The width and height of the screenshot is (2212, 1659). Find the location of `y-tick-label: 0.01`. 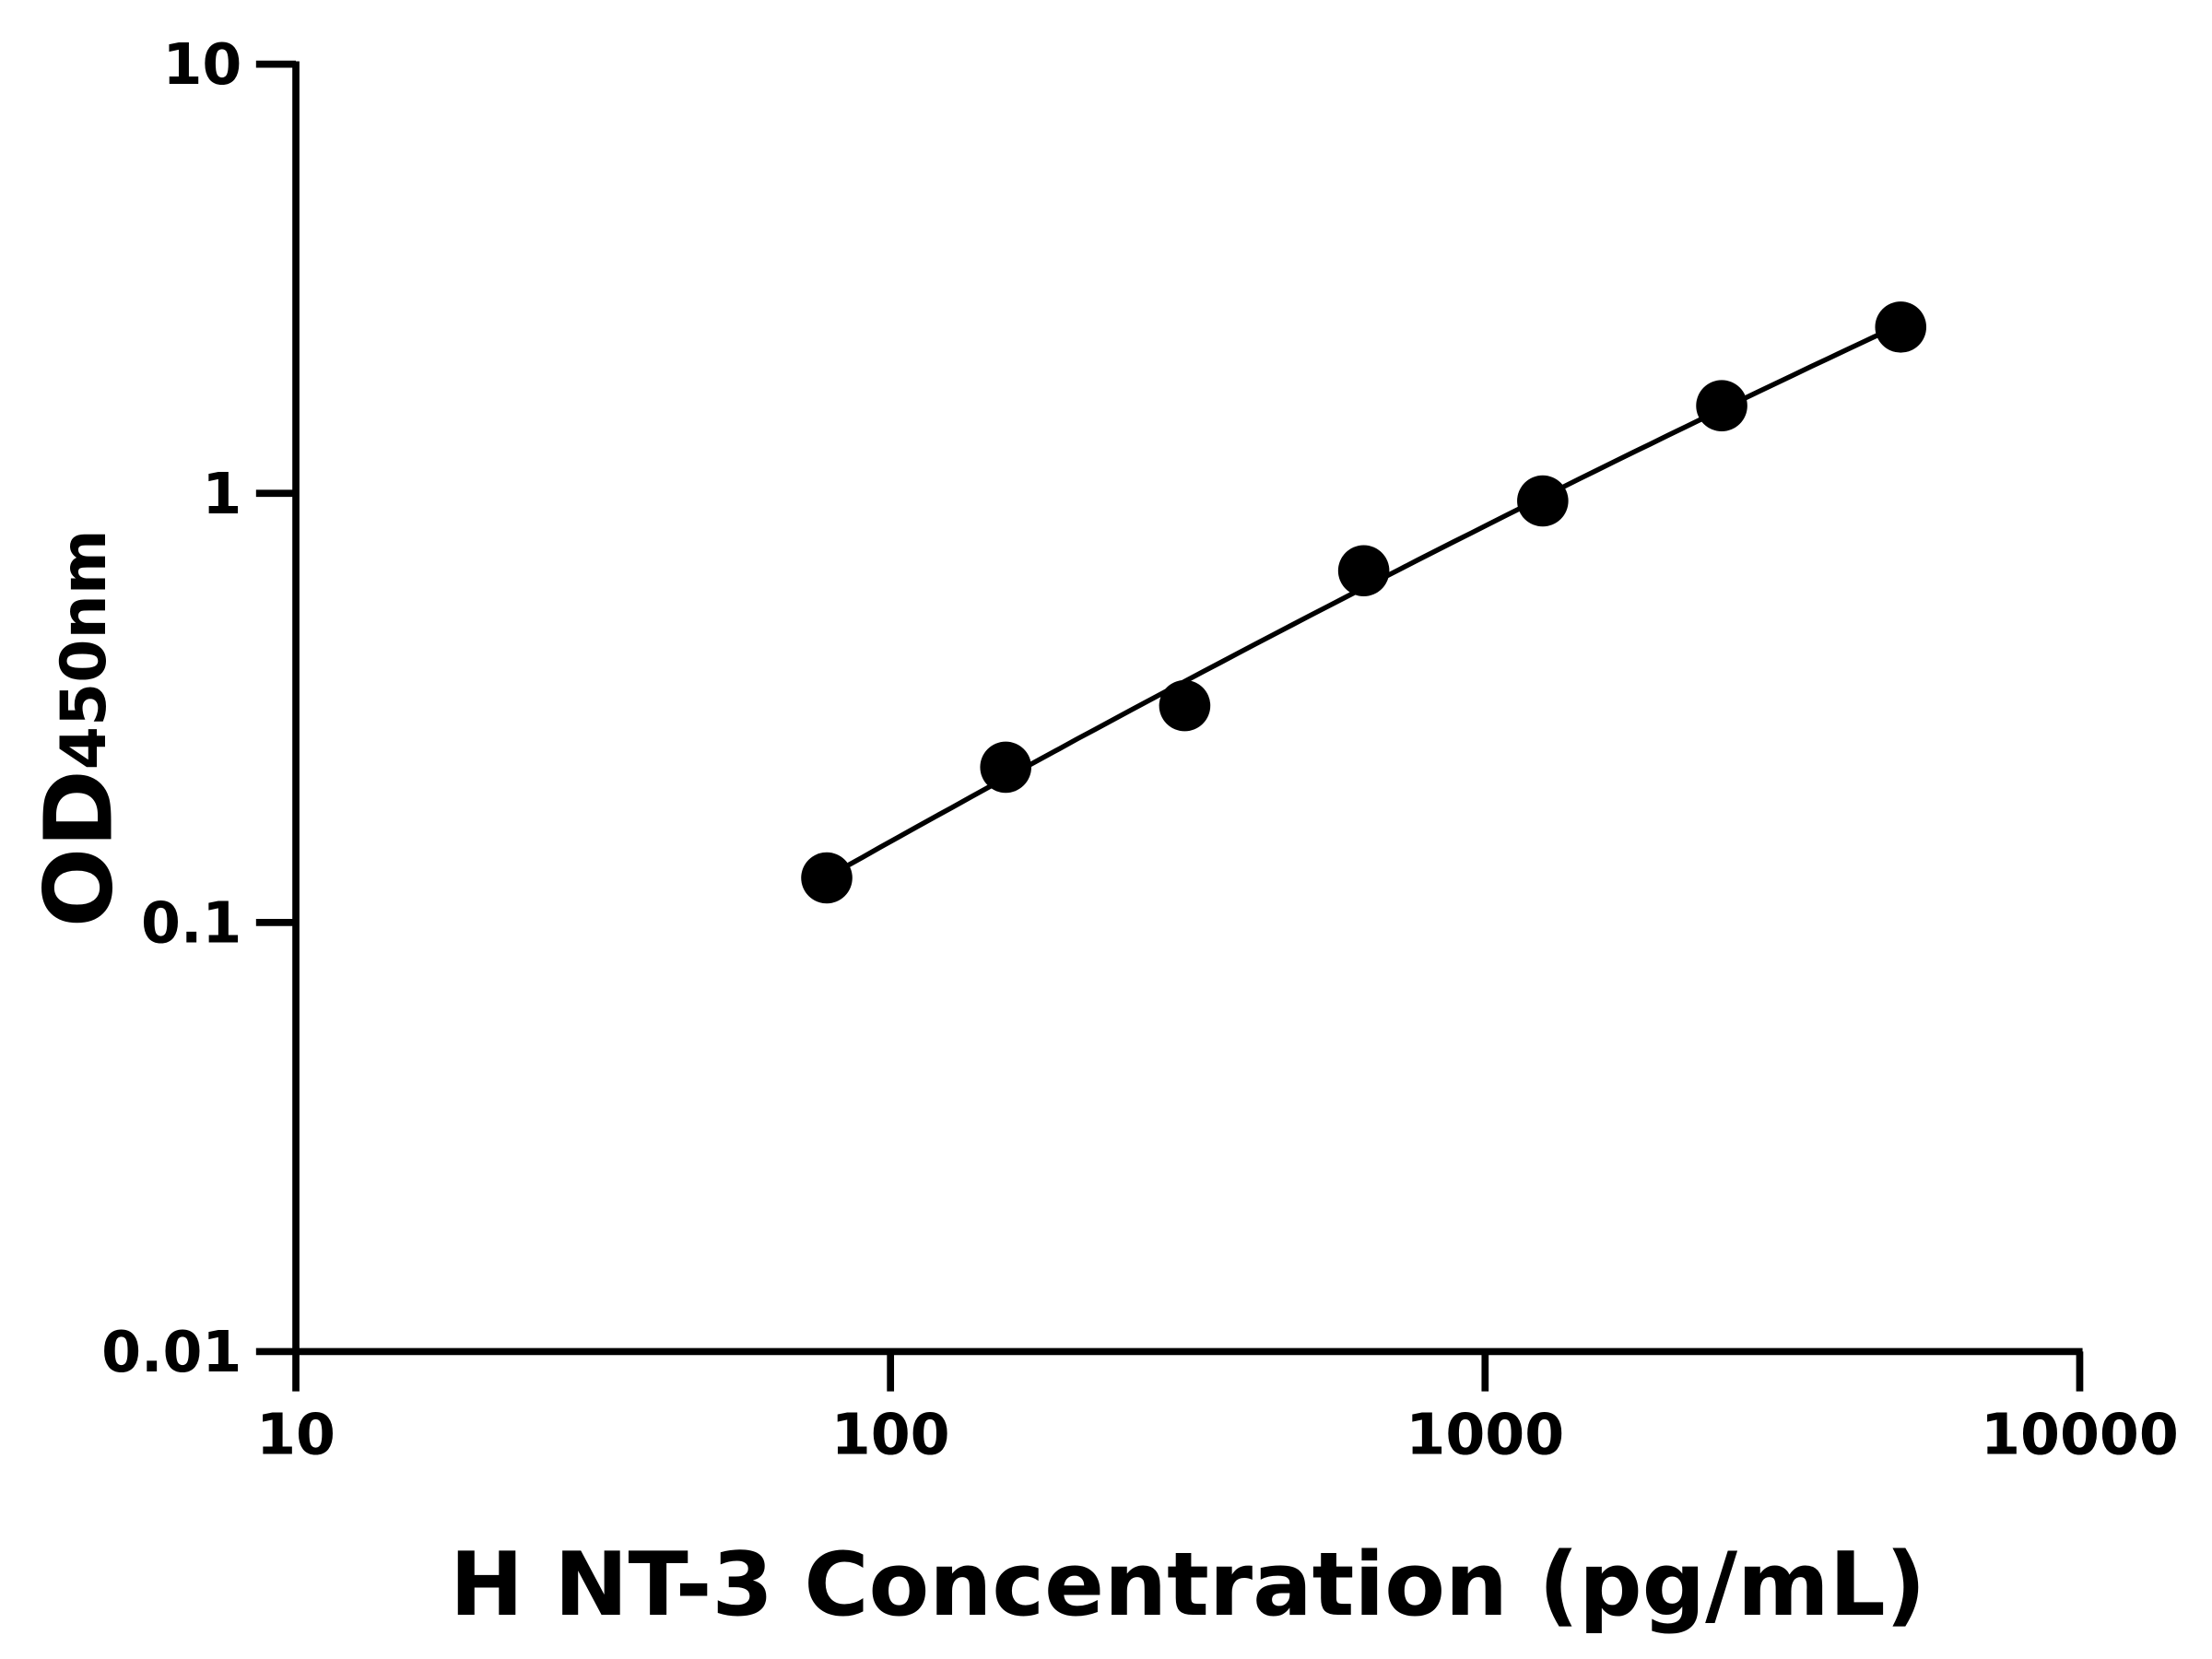

y-tick-label: 0.01 is located at coordinates (171, 1352).